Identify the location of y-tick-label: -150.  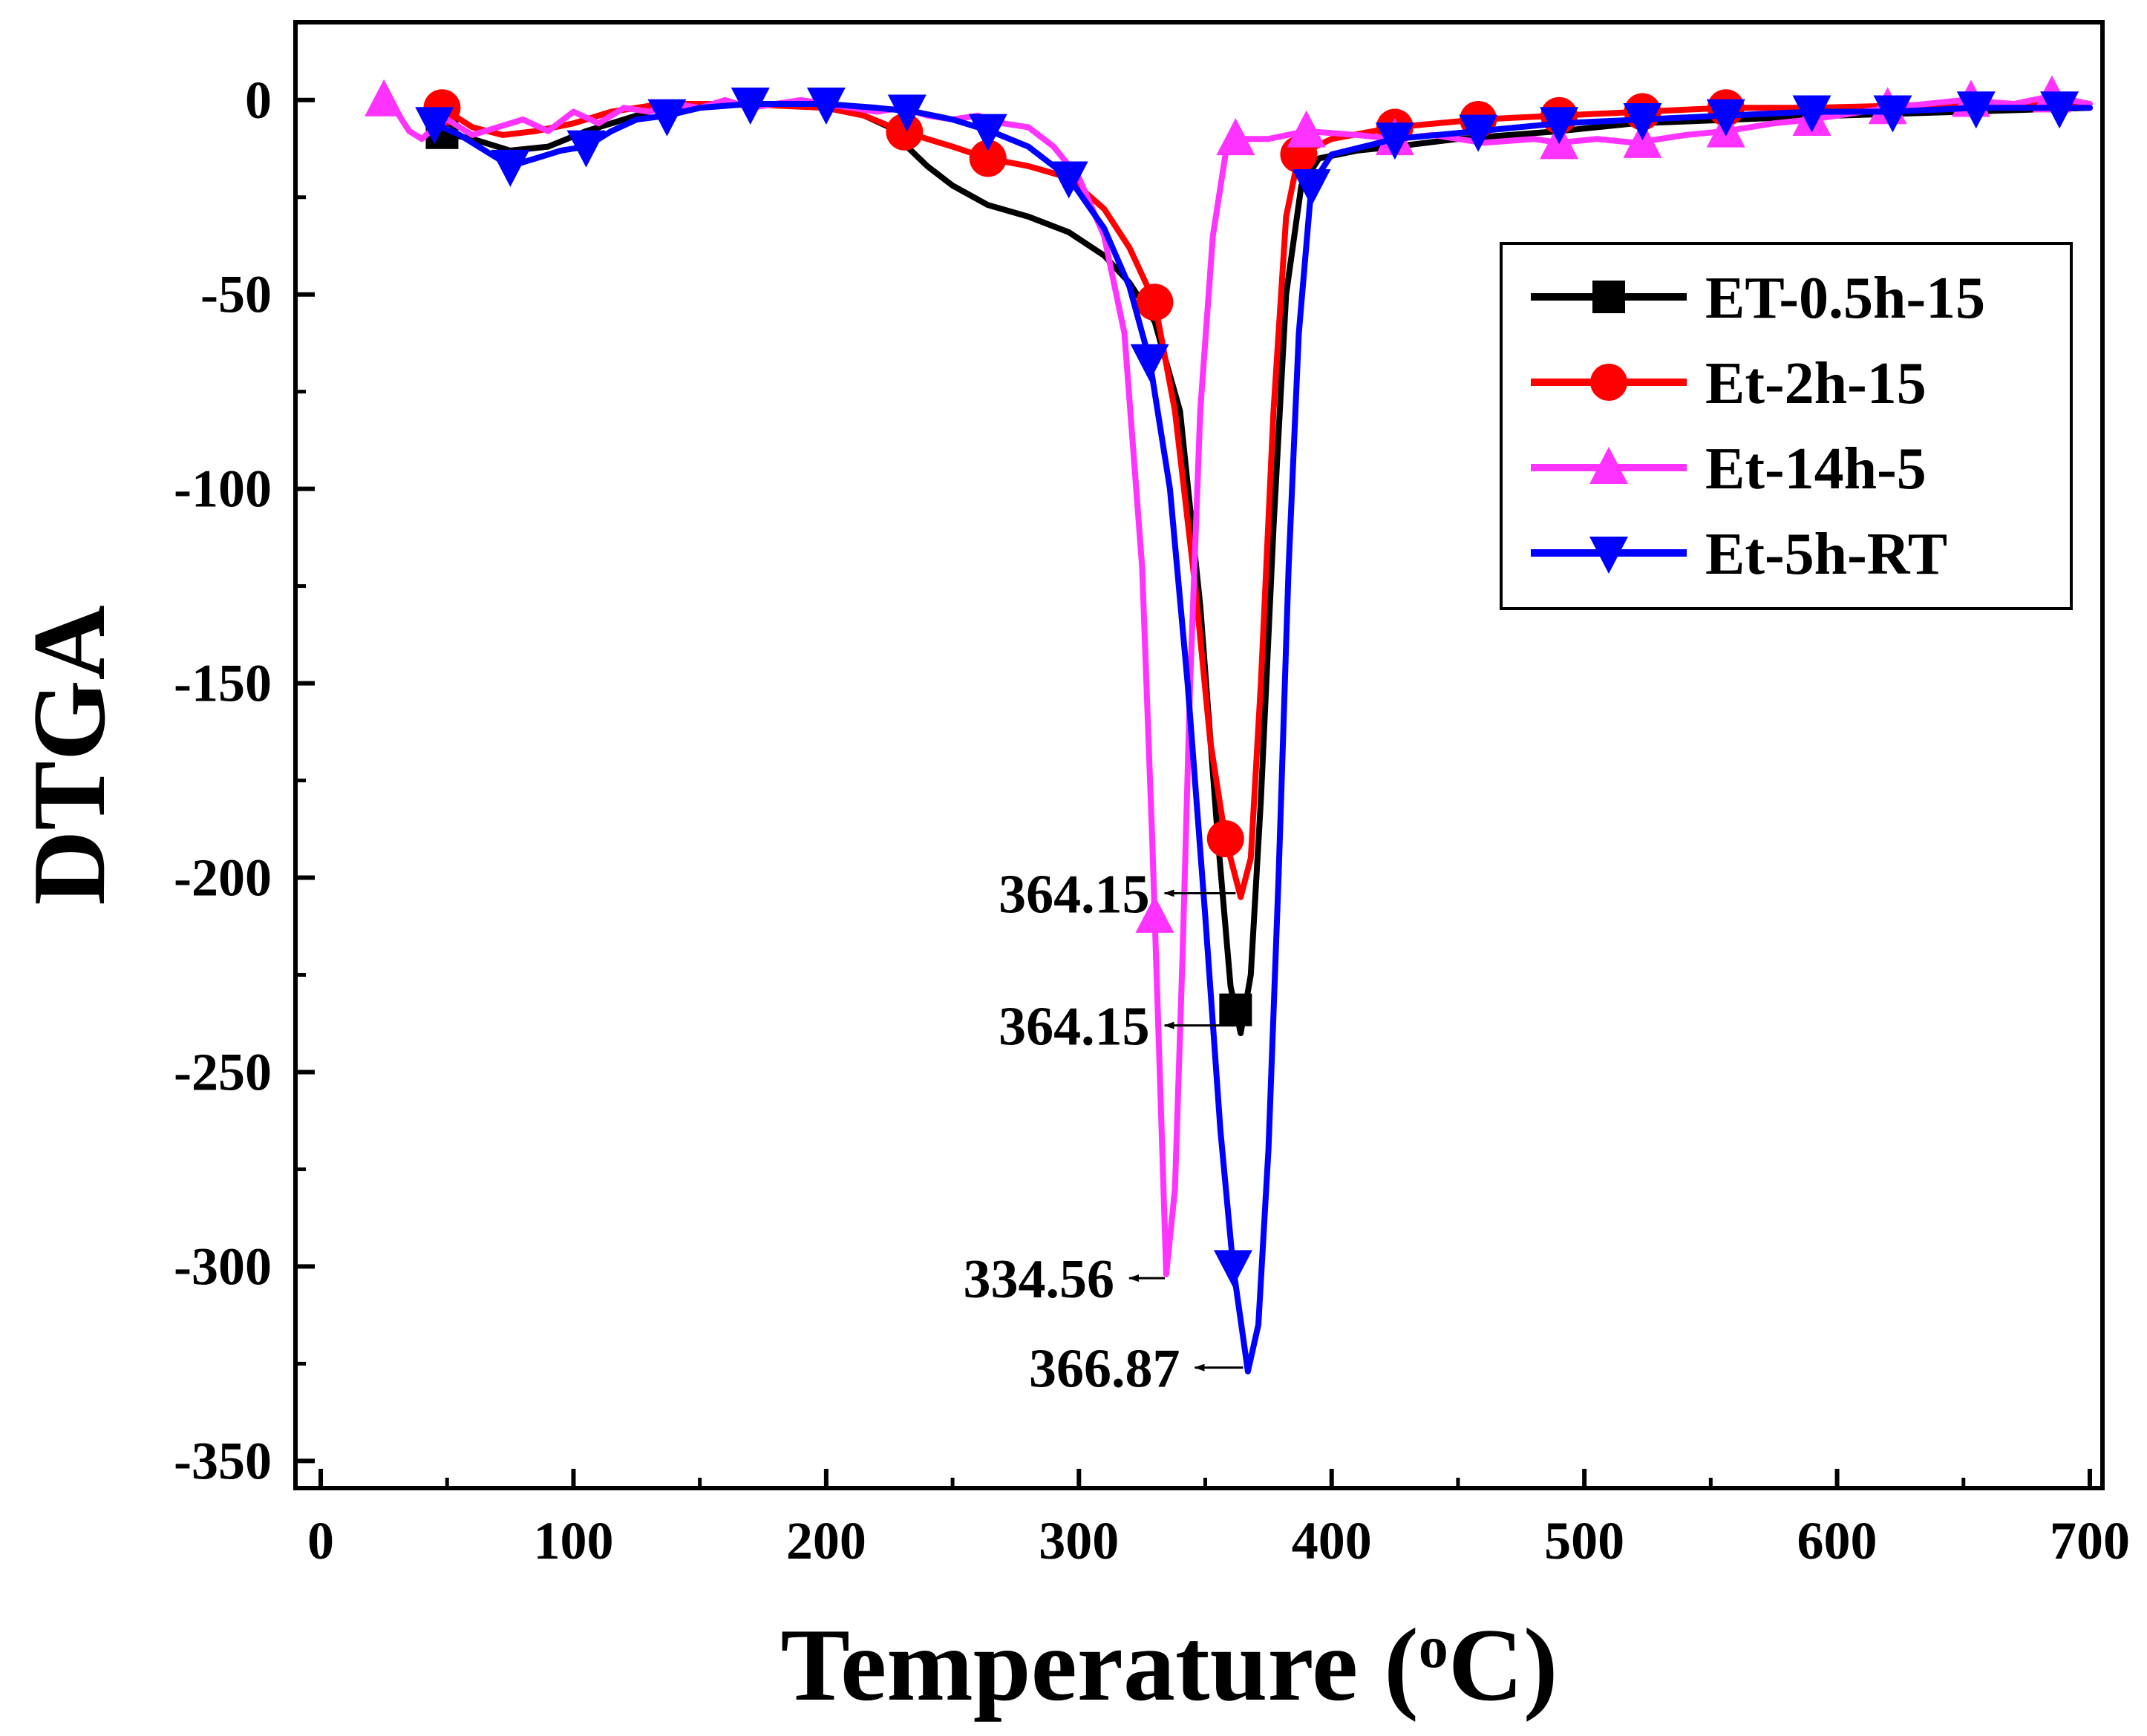
(223, 683).